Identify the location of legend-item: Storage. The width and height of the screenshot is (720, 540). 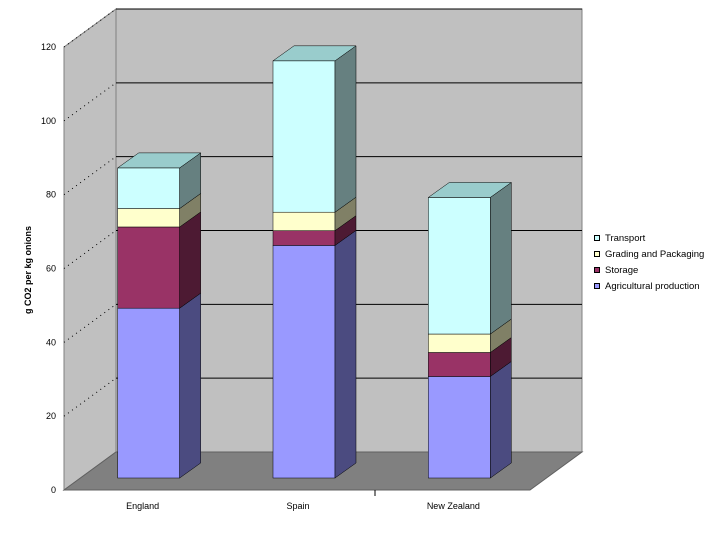
(649, 270).